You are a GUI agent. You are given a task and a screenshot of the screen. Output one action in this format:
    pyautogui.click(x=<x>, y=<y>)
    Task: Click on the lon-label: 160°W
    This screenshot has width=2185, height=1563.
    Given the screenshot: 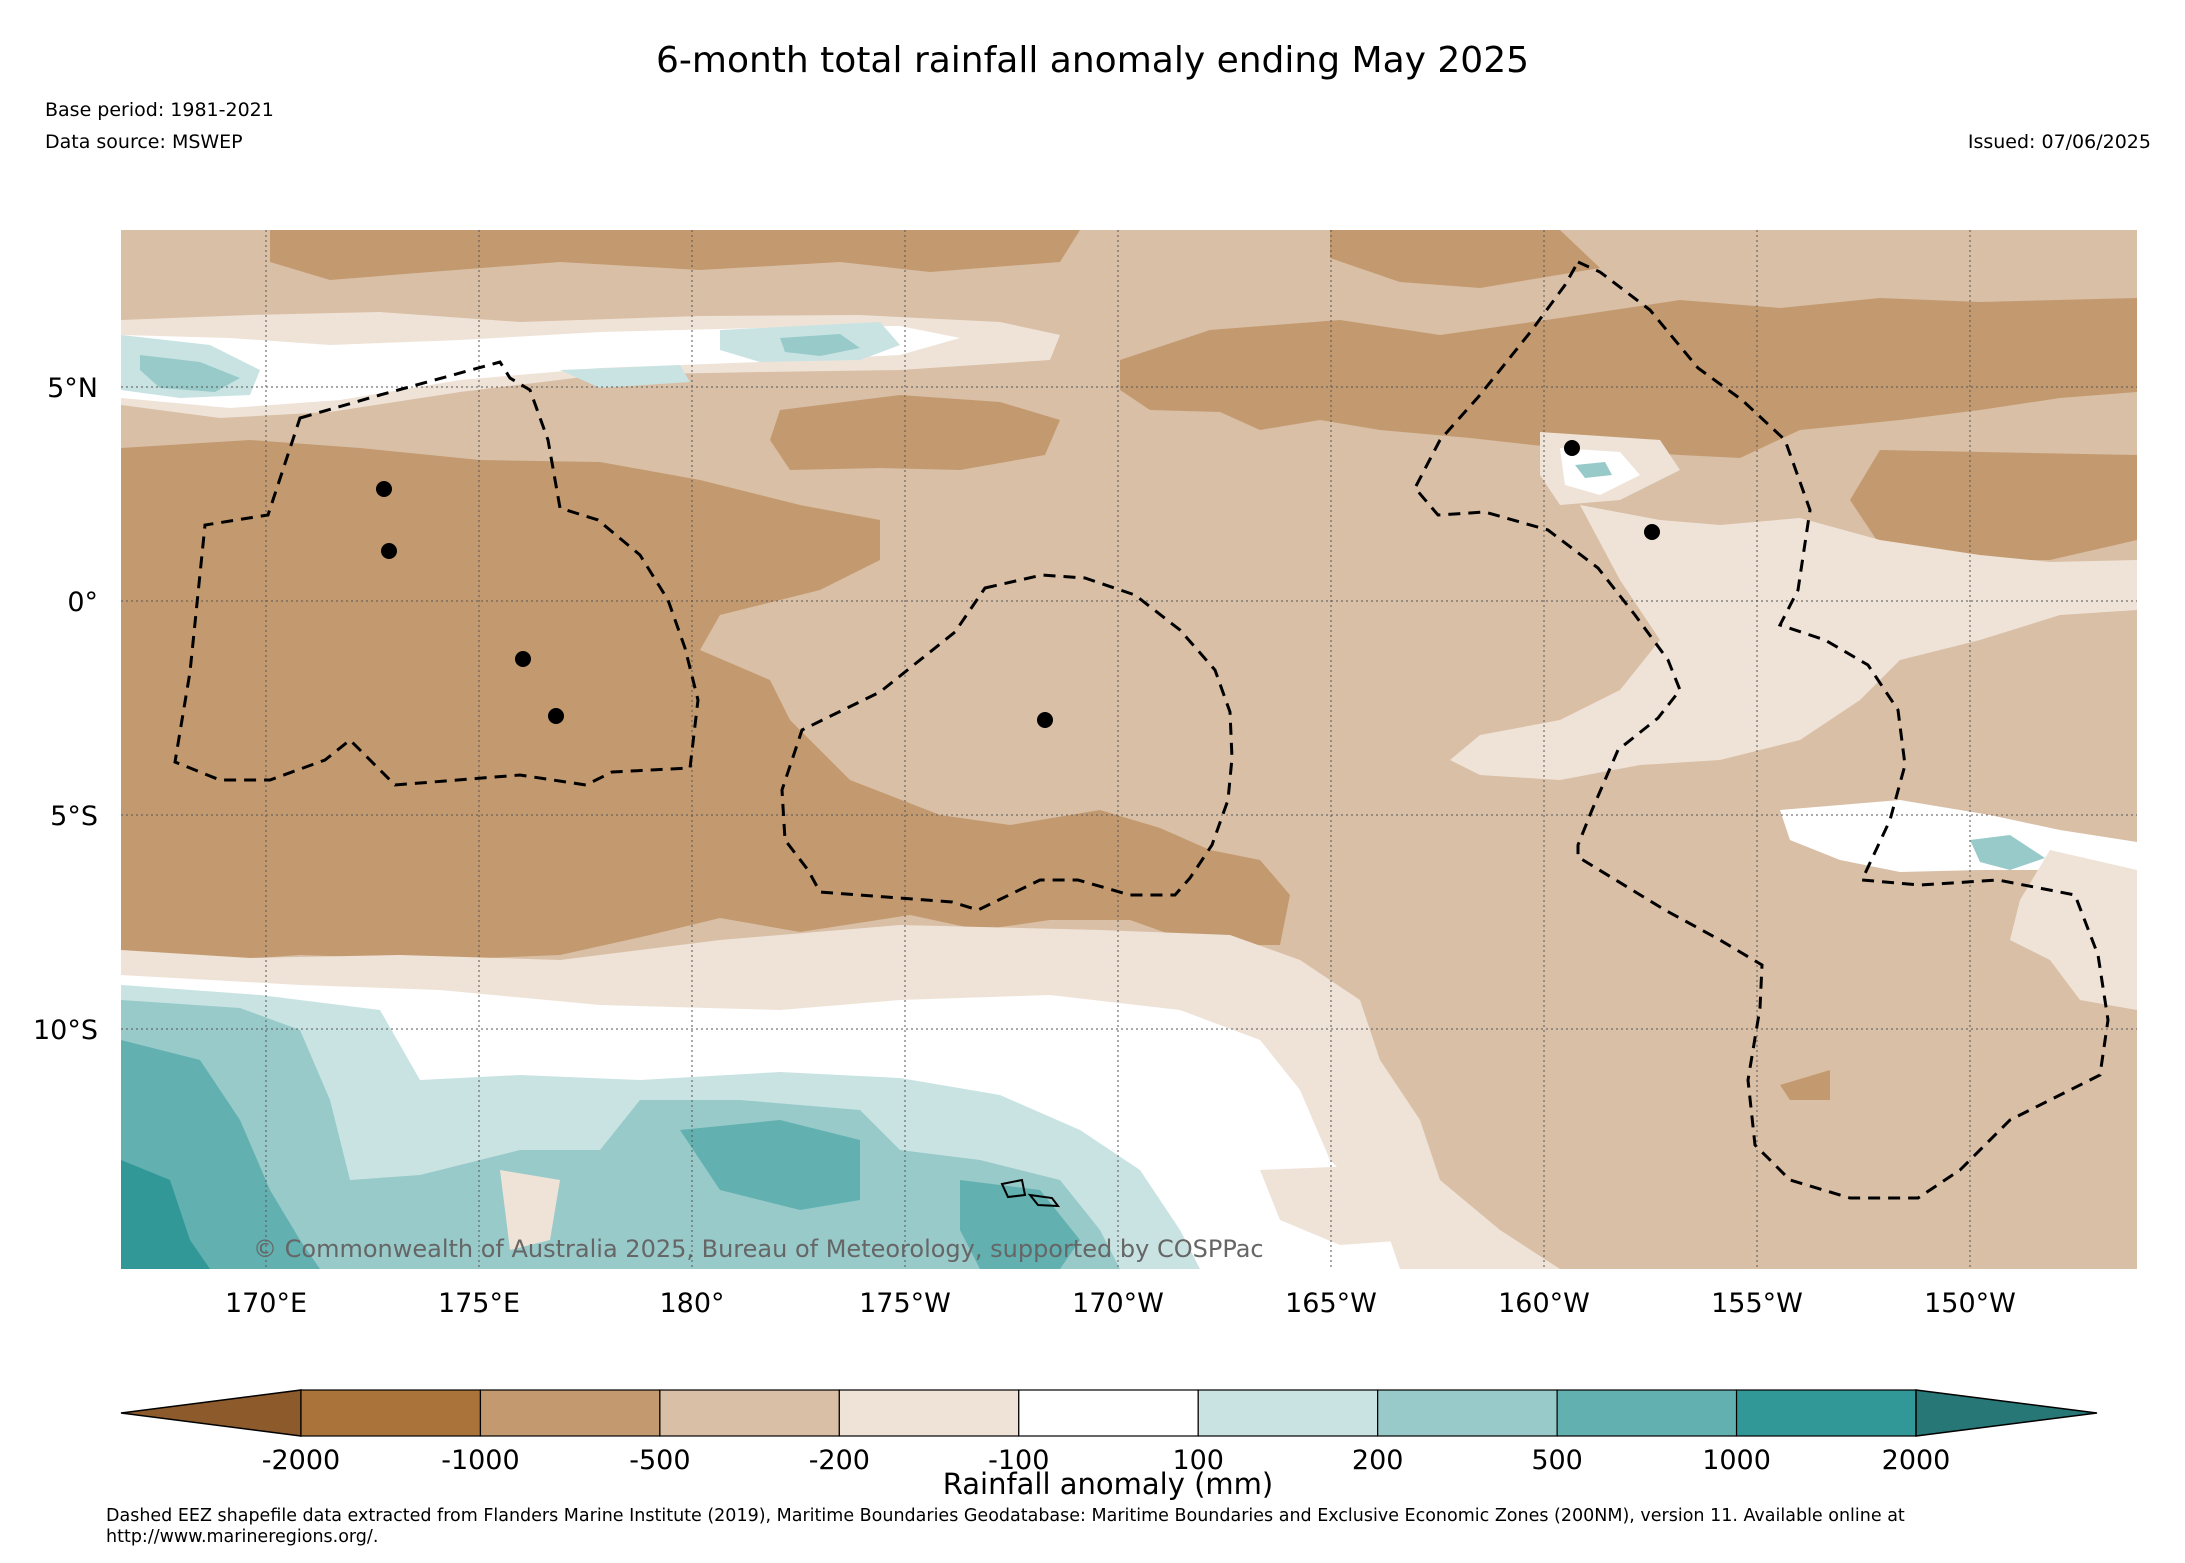 What is the action you would take?
    pyautogui.click(x=1544, y=1303)
    